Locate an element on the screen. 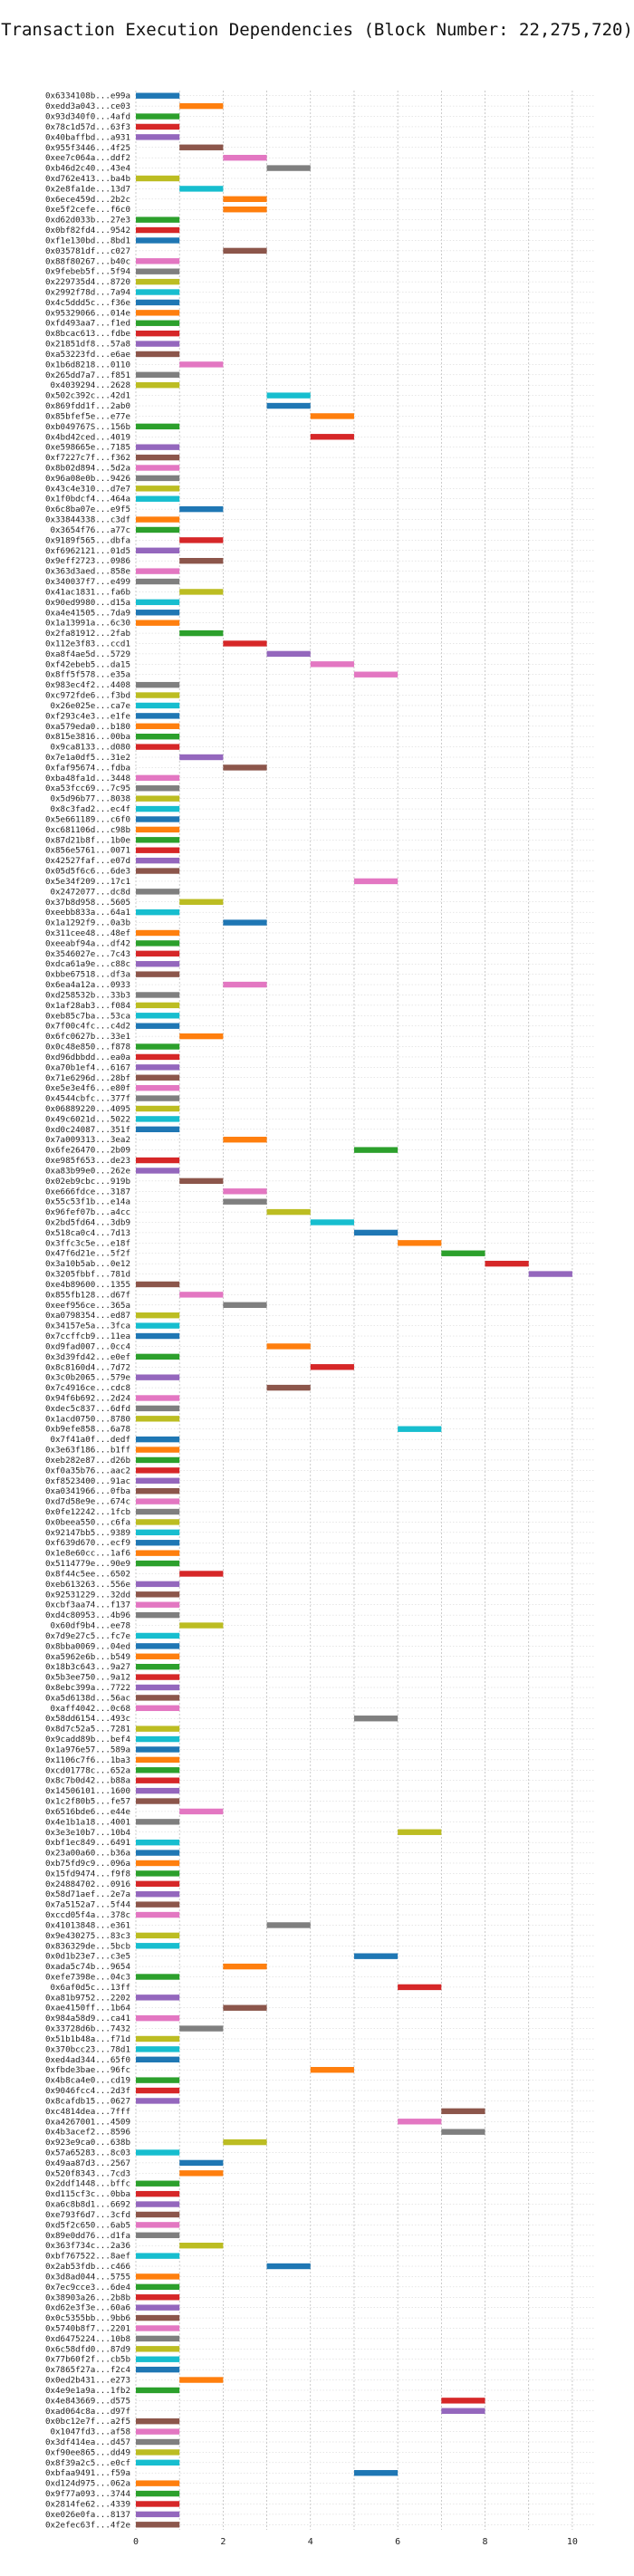 Image resolution: width=634 pixels, height=2576 pixels. y-tick-label: 0x0beea550...c6fa is located at coordinates (87, 1522).